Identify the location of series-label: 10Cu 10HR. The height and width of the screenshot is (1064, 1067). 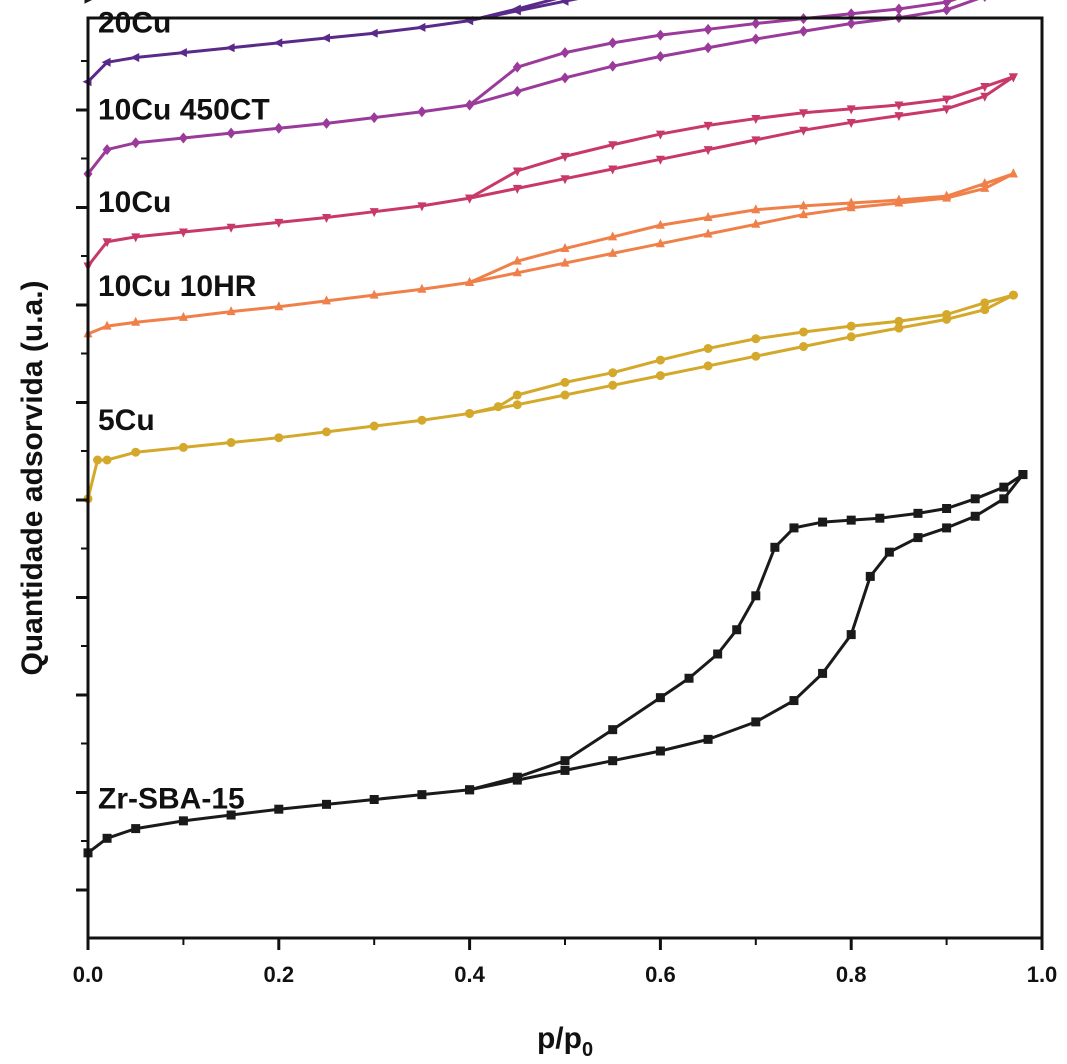
(177, 286).